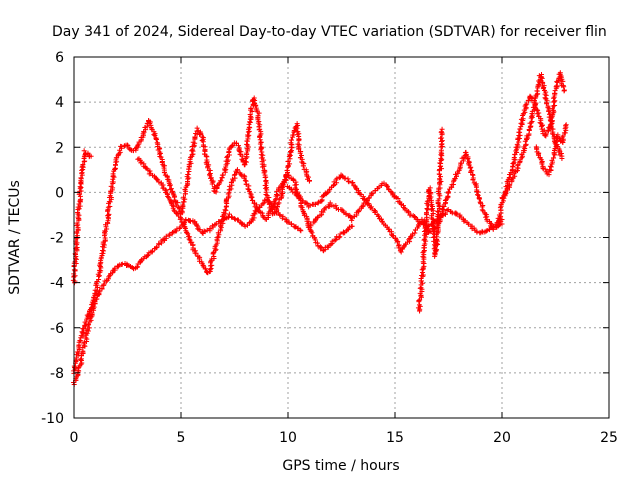 The height and width of the screenshot is (480, 640). What do you see at coordinates (57, 239) in the screenshot?
I see `y-tick-label: -2` at bounding box center [57, 239].